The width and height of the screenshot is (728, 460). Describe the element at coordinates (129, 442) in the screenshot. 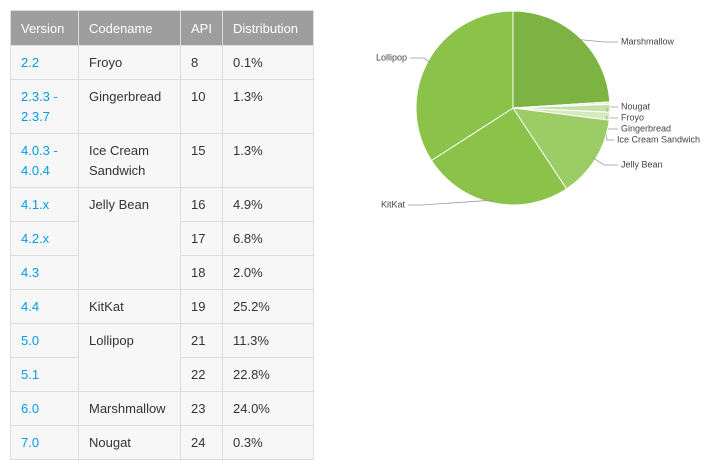

I see `codename-cell: Nougat` at that location.